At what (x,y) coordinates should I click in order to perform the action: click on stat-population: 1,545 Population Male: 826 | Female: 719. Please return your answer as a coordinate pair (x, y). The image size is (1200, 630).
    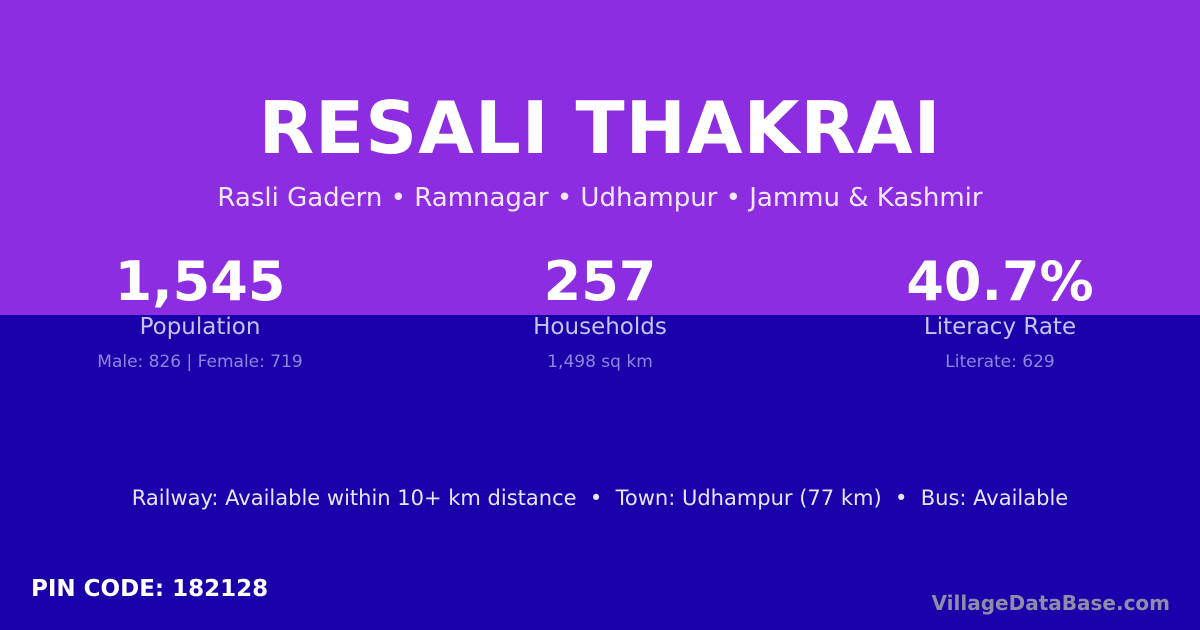
    Looking at the image, I should click on (200, 311).